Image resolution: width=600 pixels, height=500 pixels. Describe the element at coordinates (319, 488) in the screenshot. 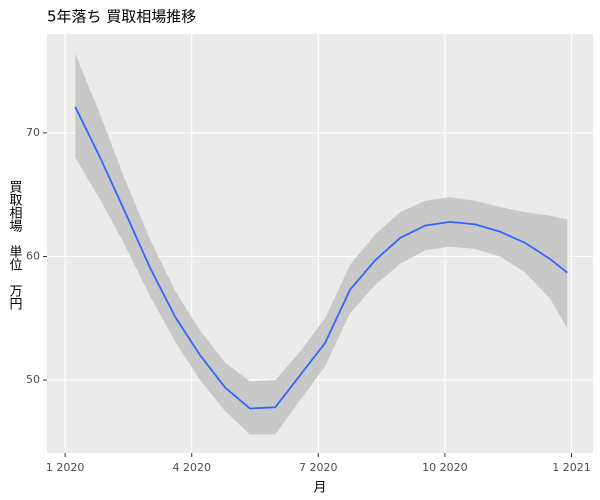

I see `x-axis-title: 月` at that location.